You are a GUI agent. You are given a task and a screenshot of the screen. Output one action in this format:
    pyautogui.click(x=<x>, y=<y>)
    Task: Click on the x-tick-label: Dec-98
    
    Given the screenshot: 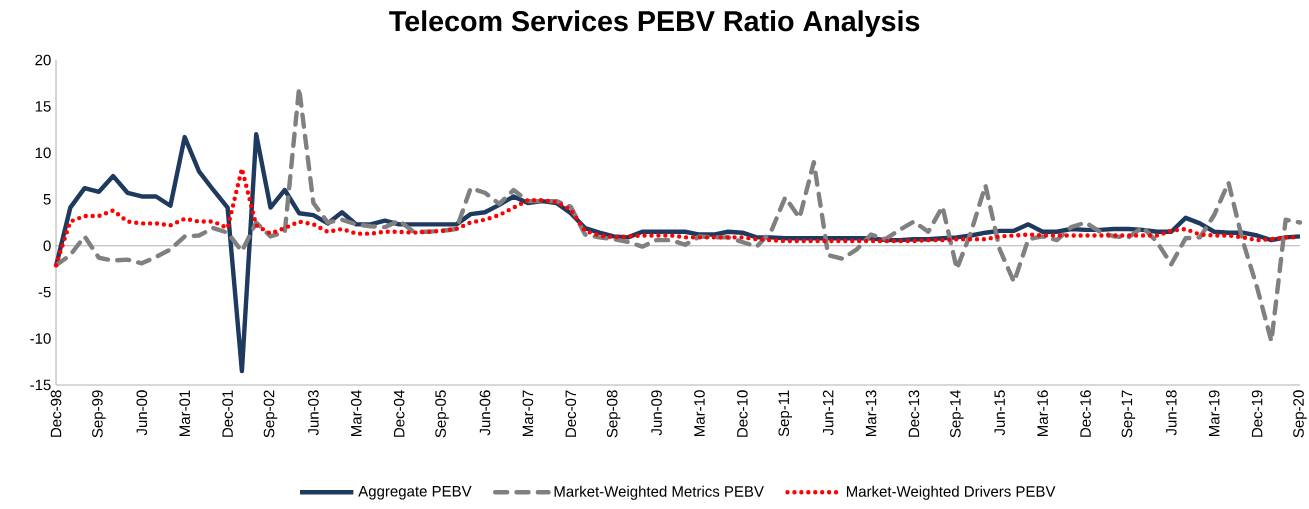 What is the action you would take?
    pyautogui.click(x=56, y=413)
    